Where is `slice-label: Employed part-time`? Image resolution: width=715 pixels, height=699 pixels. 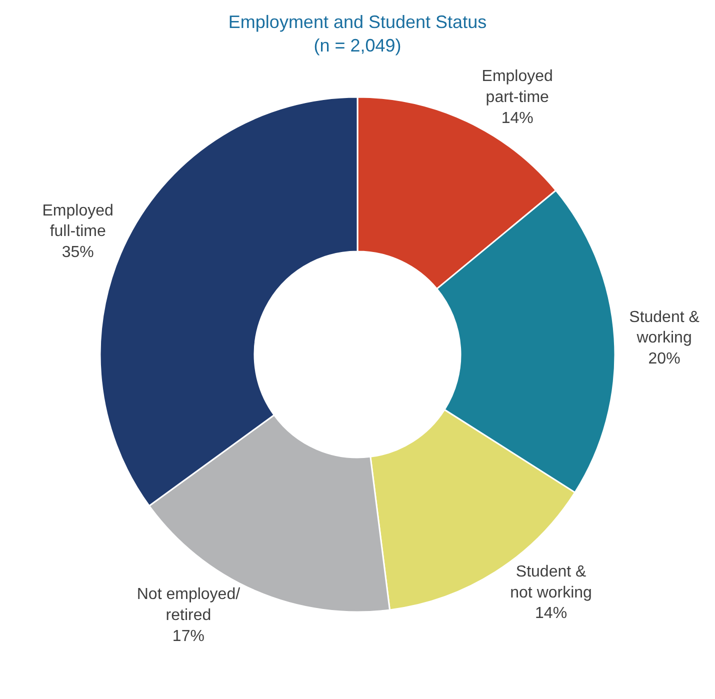
slice-label: Employed part-time is located at coordinates (517, 87).